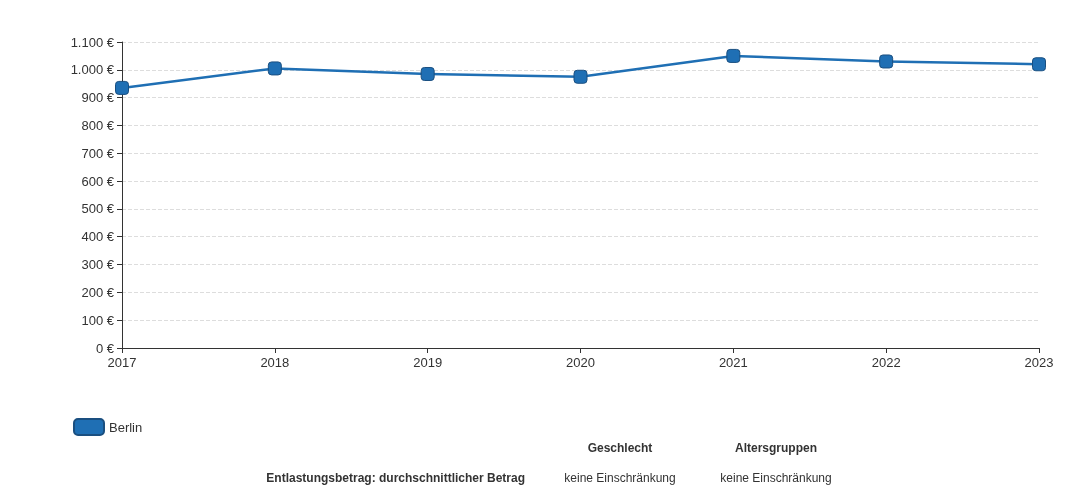 The height and width of the screenshot is (502, 1075). I want to click on y-tick-label: 600 €, so click(98, 181).